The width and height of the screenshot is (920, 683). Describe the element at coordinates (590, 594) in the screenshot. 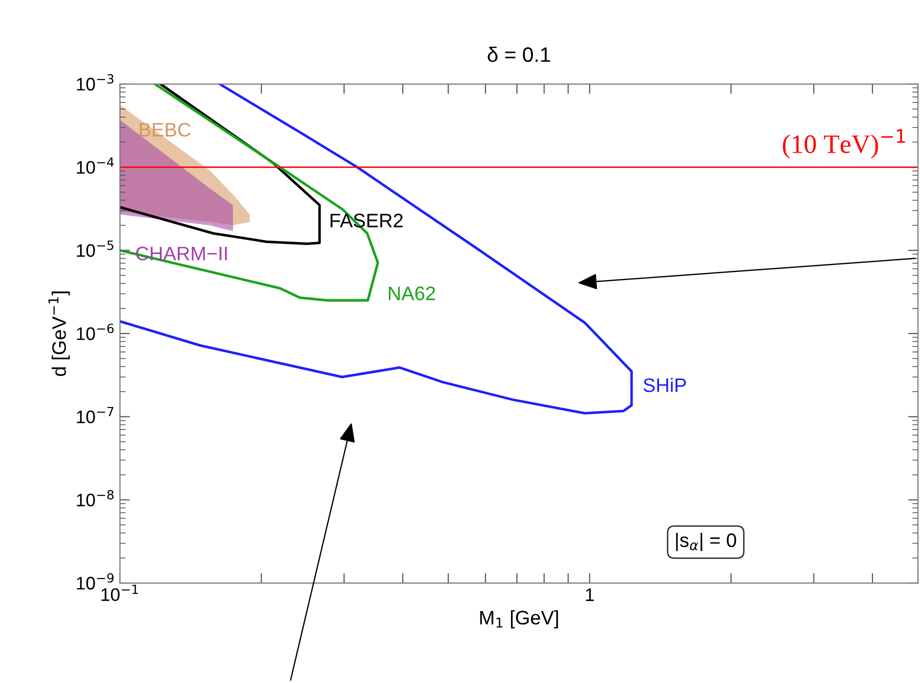

I see `x-tick-label: 1` at that location.